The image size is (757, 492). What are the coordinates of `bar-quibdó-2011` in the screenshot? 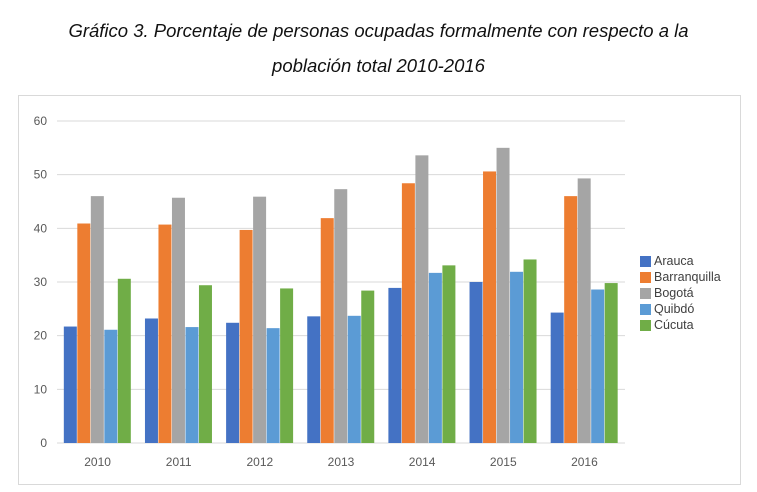 It's located at (192, 385).